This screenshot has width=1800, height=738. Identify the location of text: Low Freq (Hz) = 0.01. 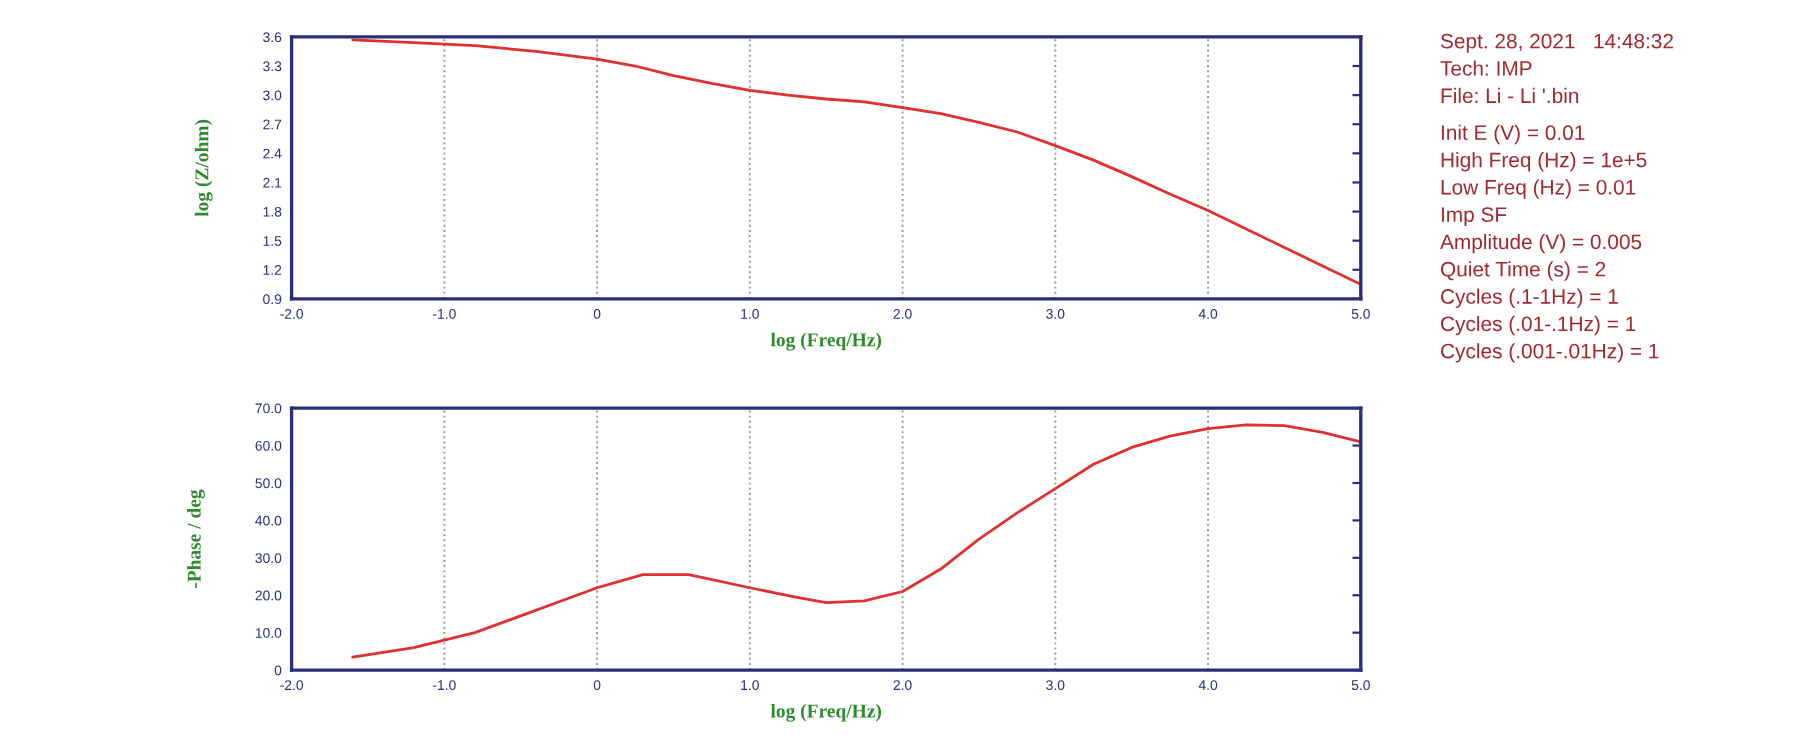
(1538, 189).